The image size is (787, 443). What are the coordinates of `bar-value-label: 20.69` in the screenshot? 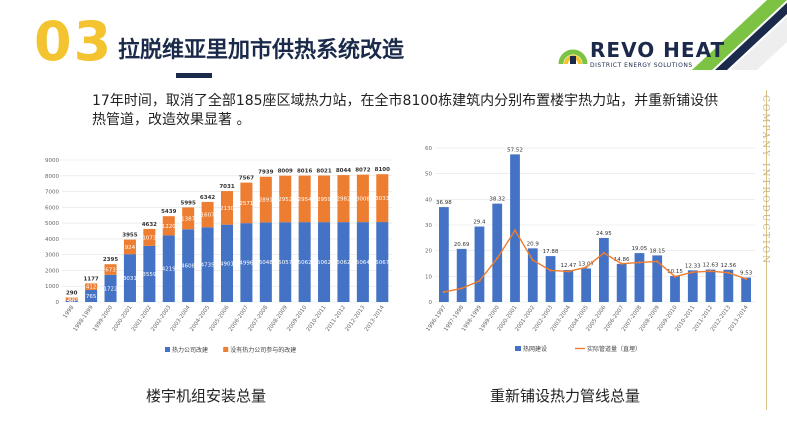 It's located at (462, 245).